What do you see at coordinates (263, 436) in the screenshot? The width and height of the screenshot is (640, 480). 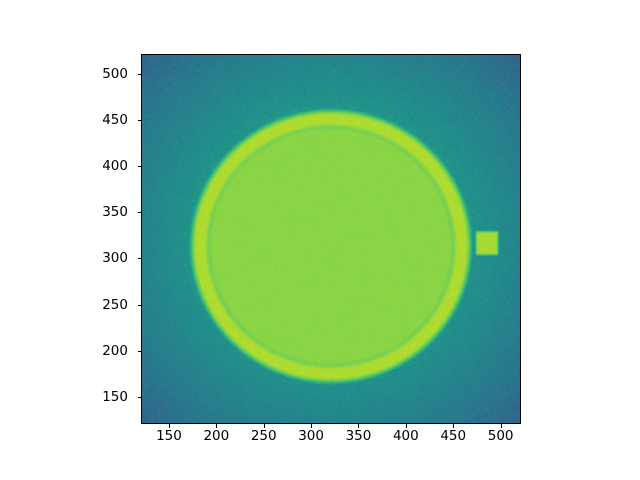 I see `x-tick-label: 250` at bounding box center [263, 436].